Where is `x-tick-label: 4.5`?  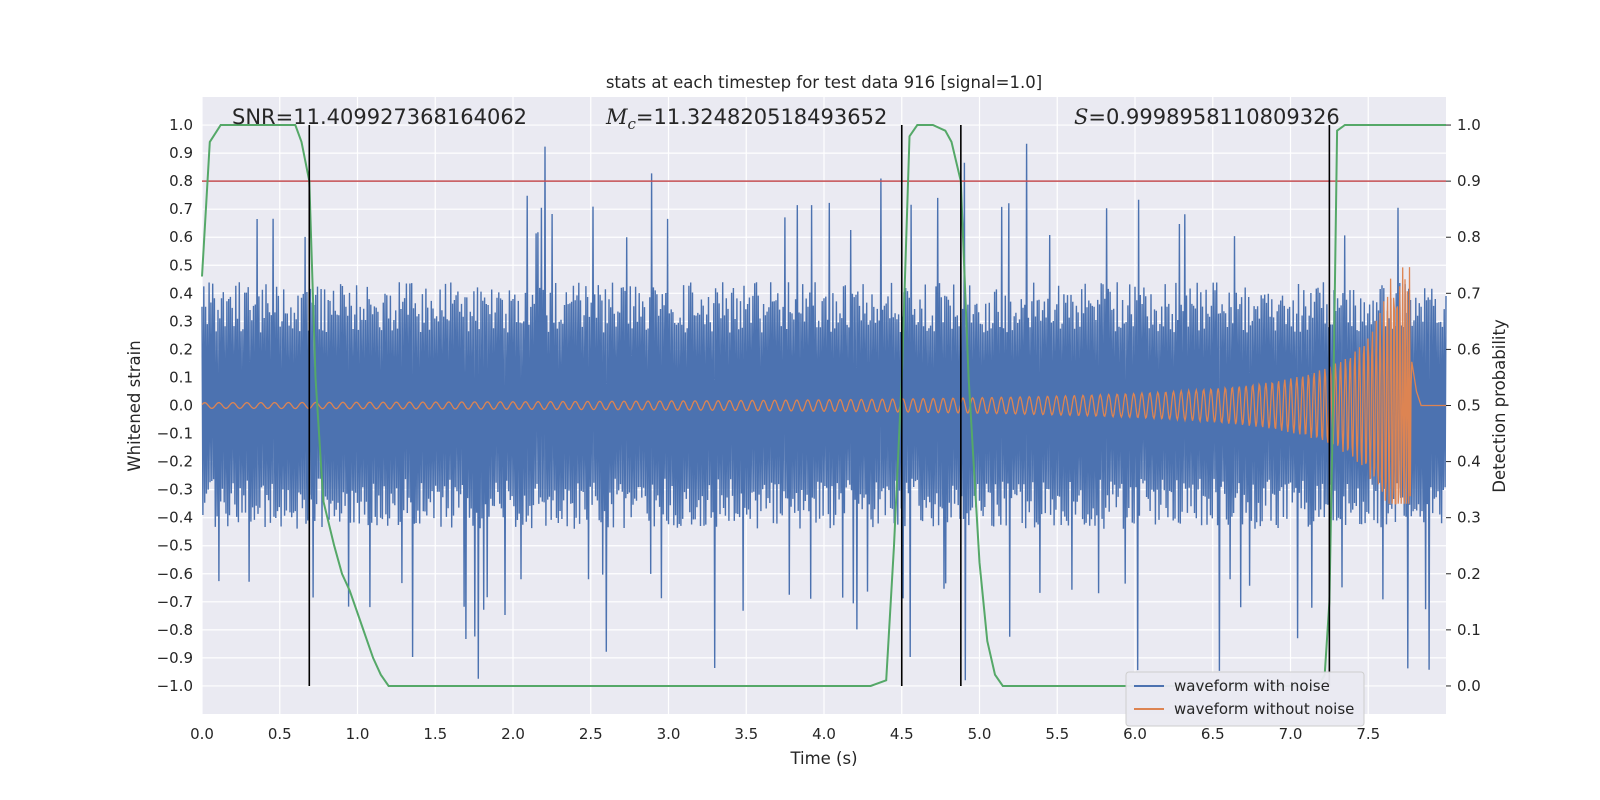
x-tick-label: 4.5 is located at coordinates (902, 734).